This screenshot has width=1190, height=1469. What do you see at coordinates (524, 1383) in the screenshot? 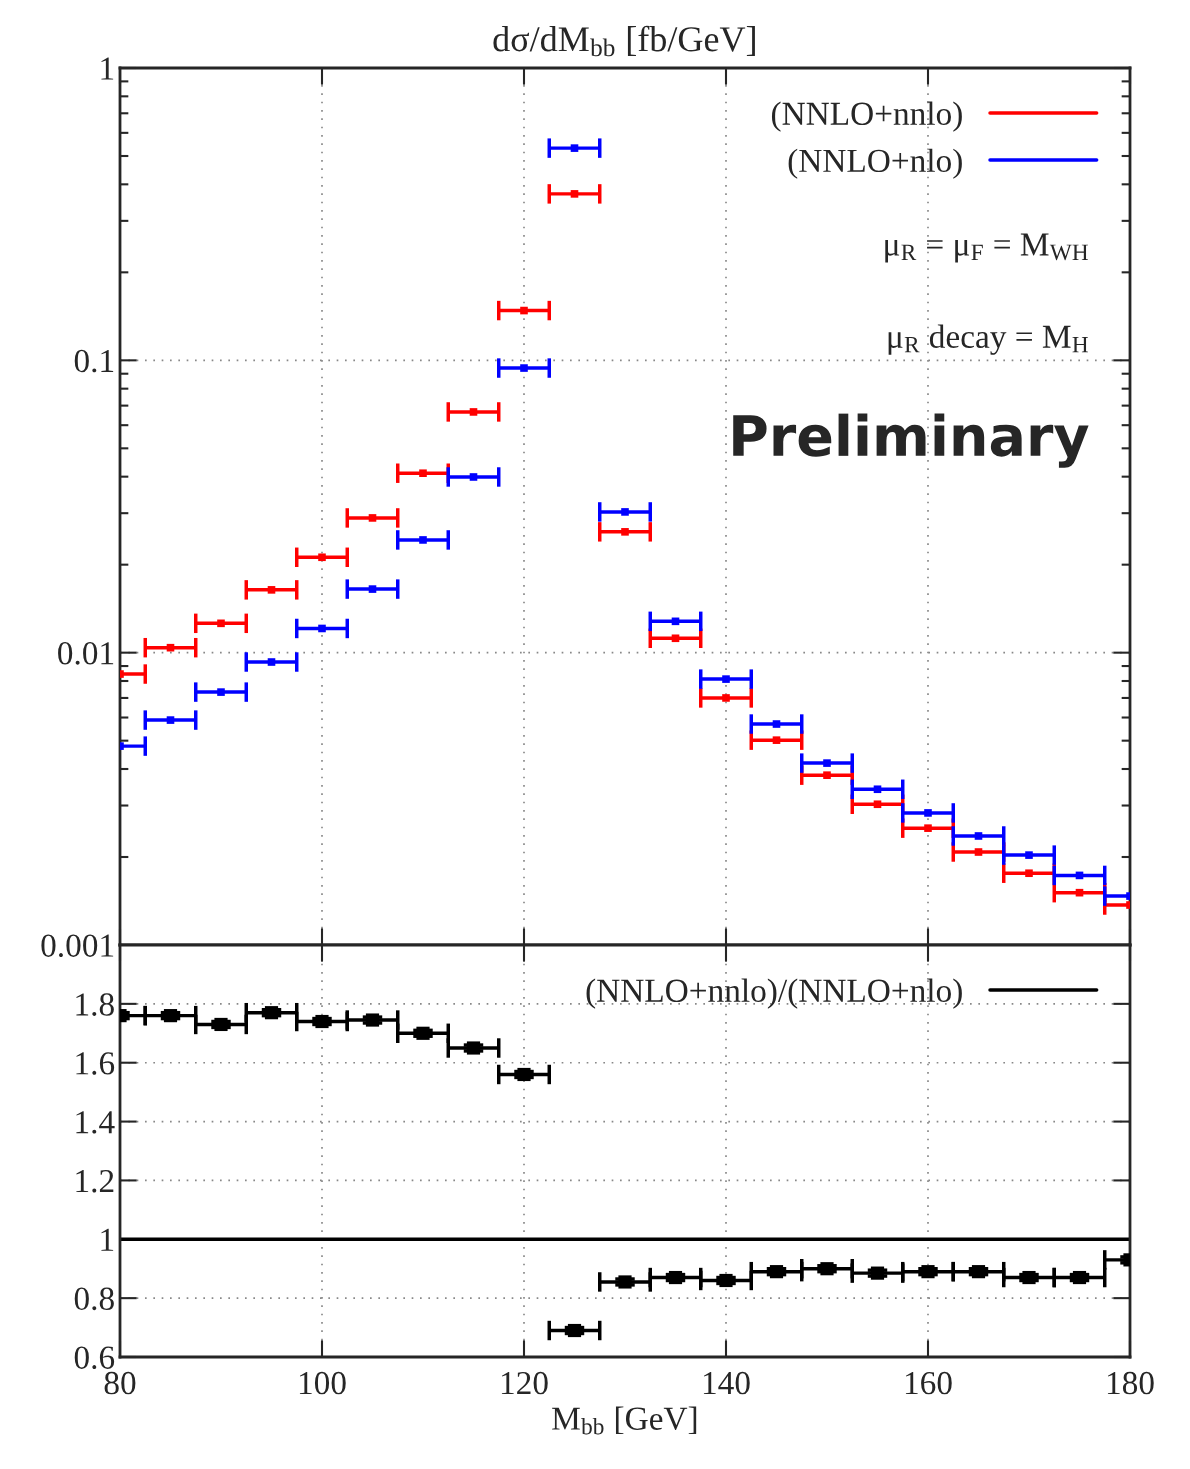
I see `x-tick-label: 120` at bounding box center [524, 1383].